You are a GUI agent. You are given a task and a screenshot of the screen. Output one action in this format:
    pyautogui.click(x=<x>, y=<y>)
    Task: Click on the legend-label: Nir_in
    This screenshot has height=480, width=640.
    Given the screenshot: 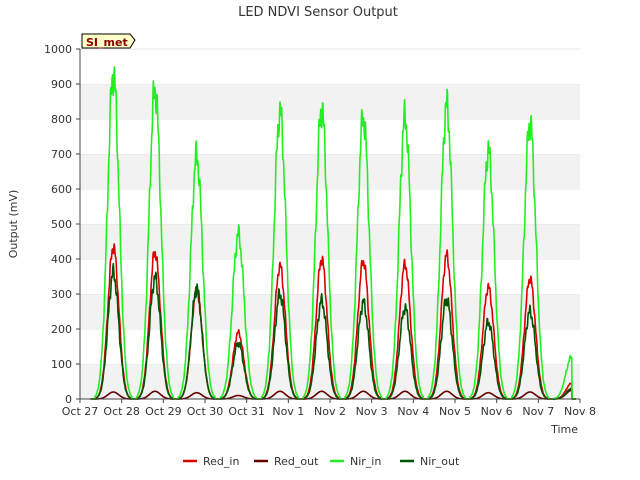 What is the action you would take?
    pyautogui.click(x=365, y=461)
    